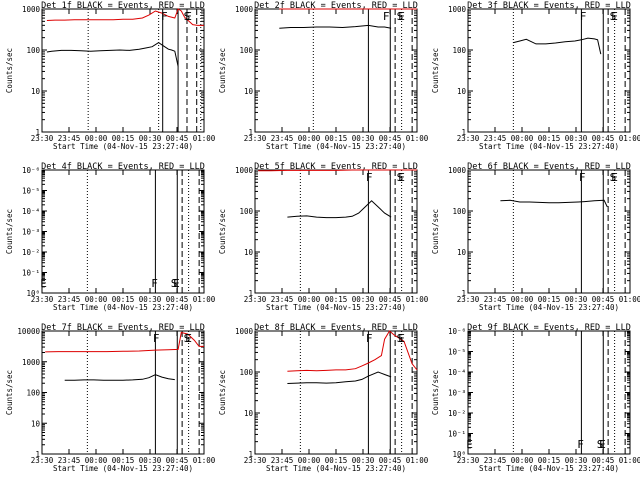  I want to click on panel-title: Det 2f BLACK = Events, RED = LLD, so click(336, 6).